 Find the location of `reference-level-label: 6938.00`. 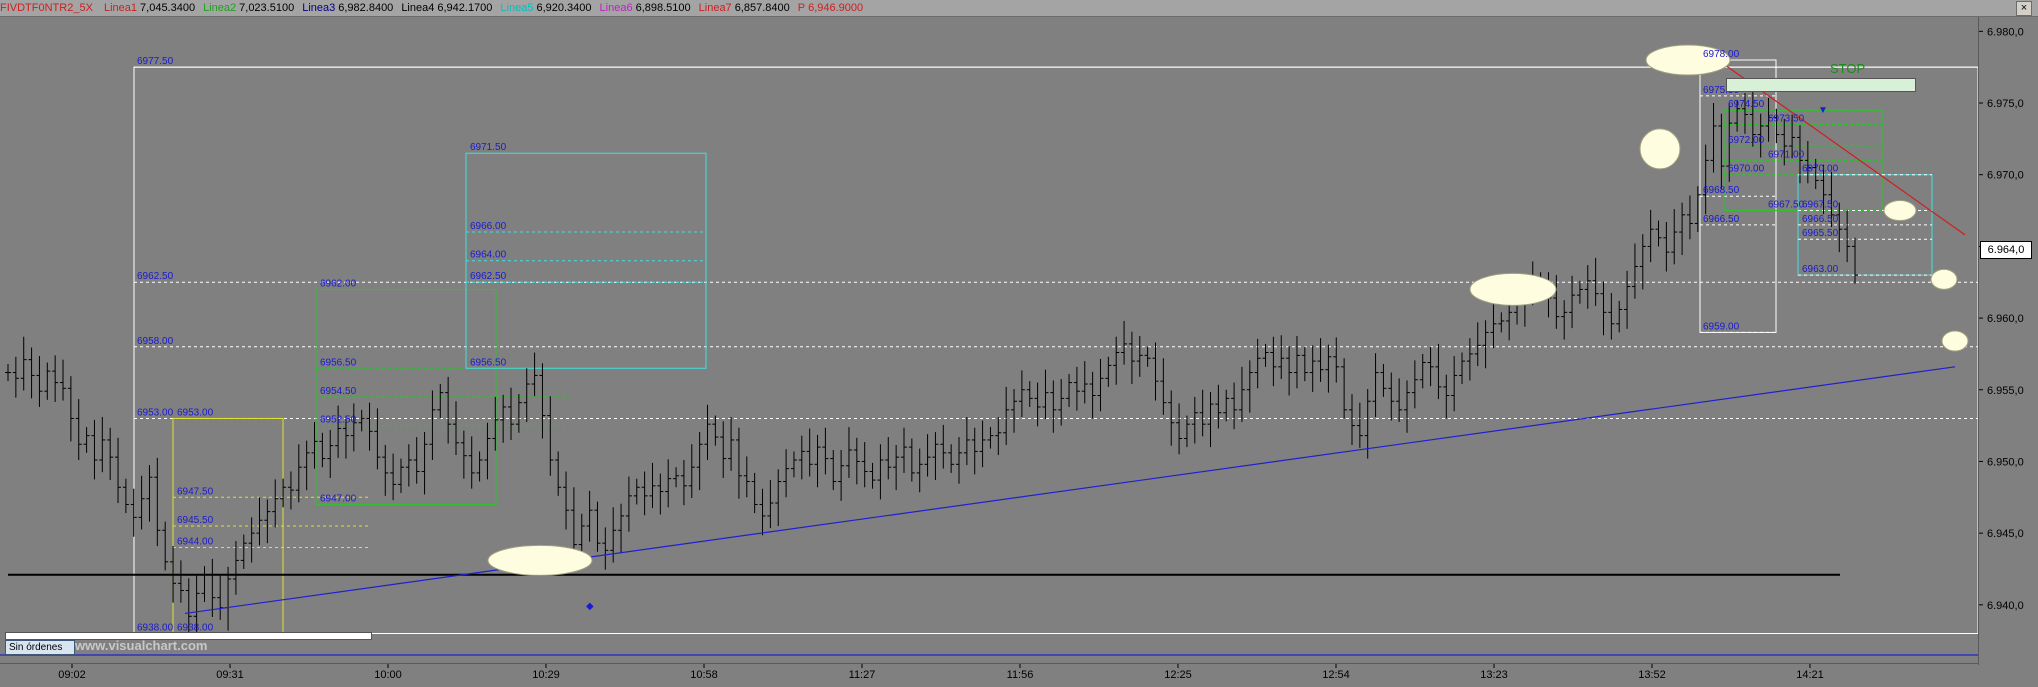

reference-level-label: 6938.00 is located at coordinates (155, 627).